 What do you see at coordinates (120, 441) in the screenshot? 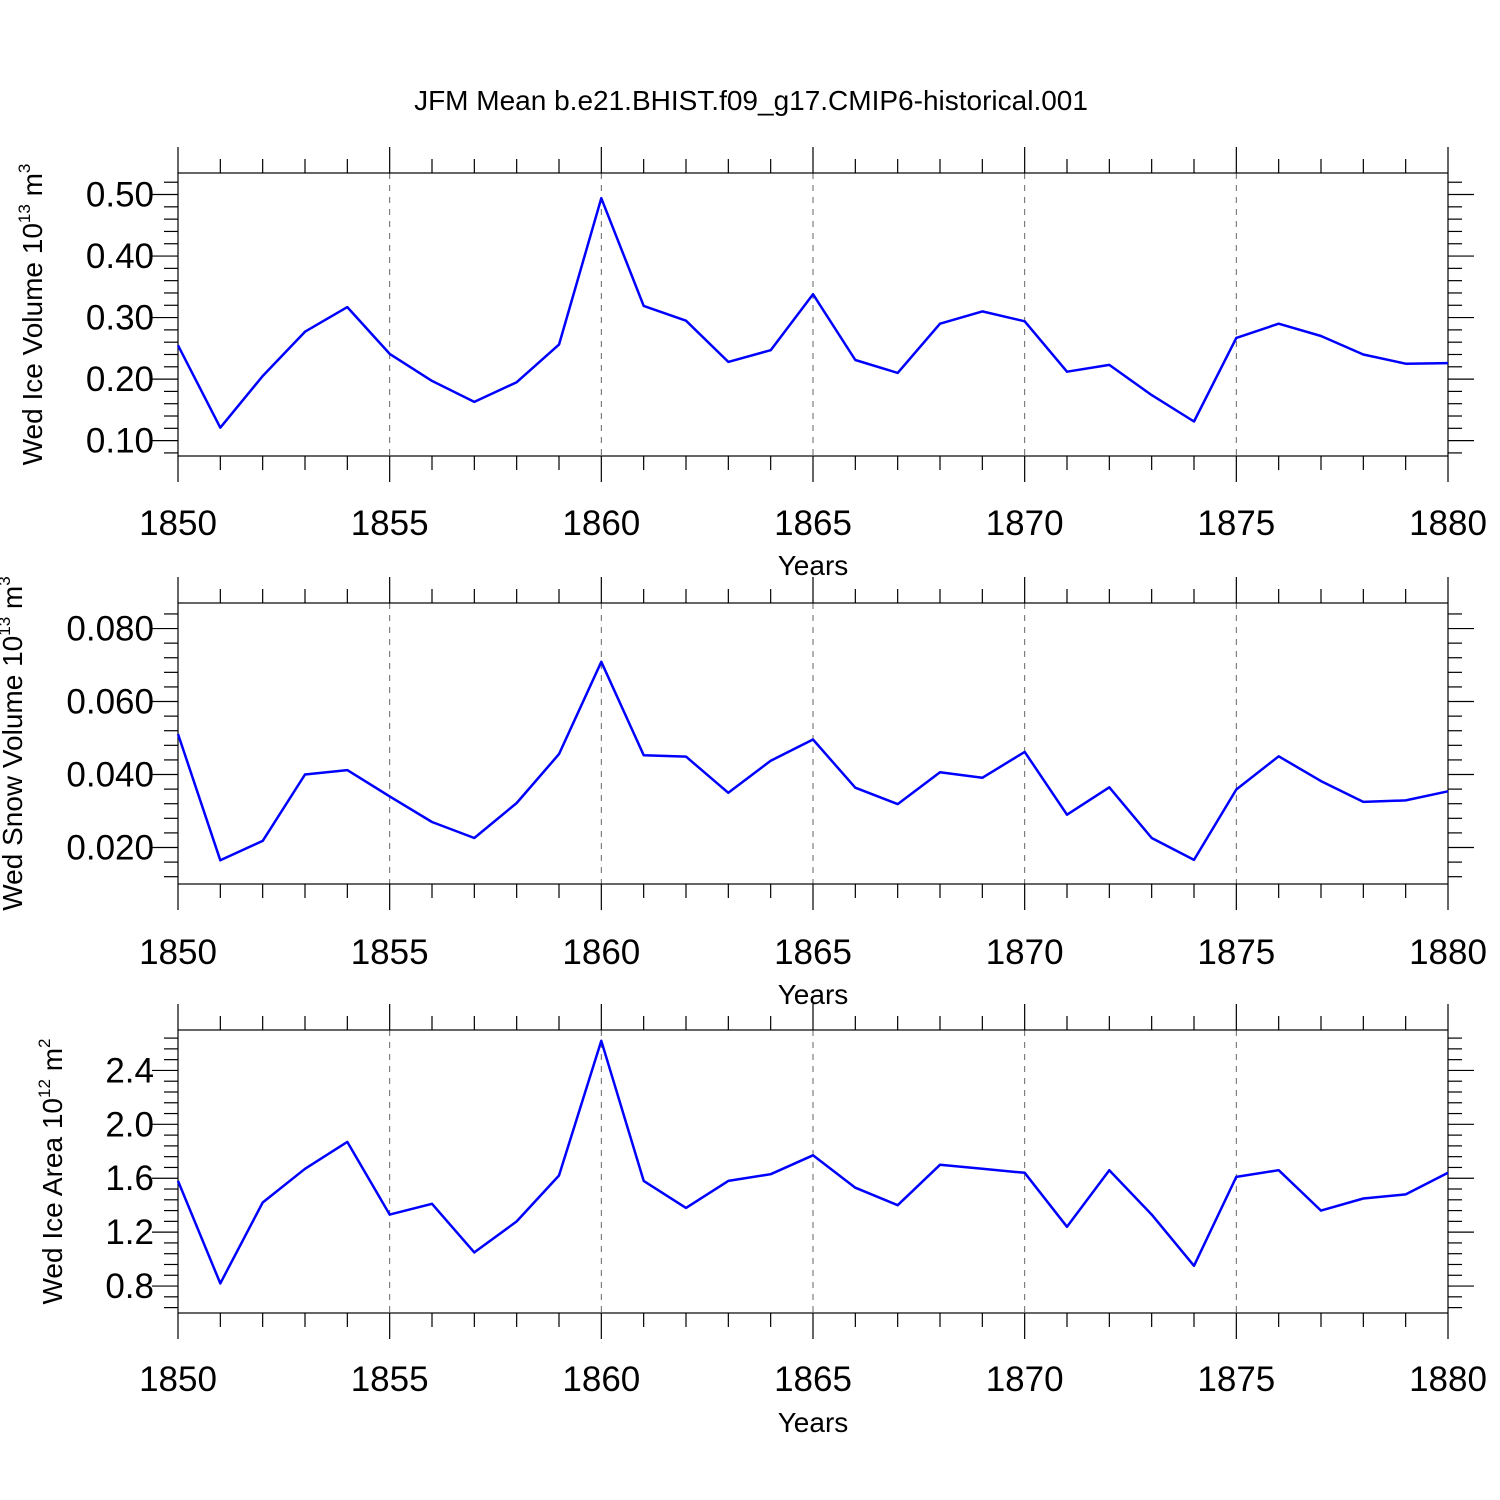
I see `y-tick-label: 0.10` at bounding box center [120, 441].